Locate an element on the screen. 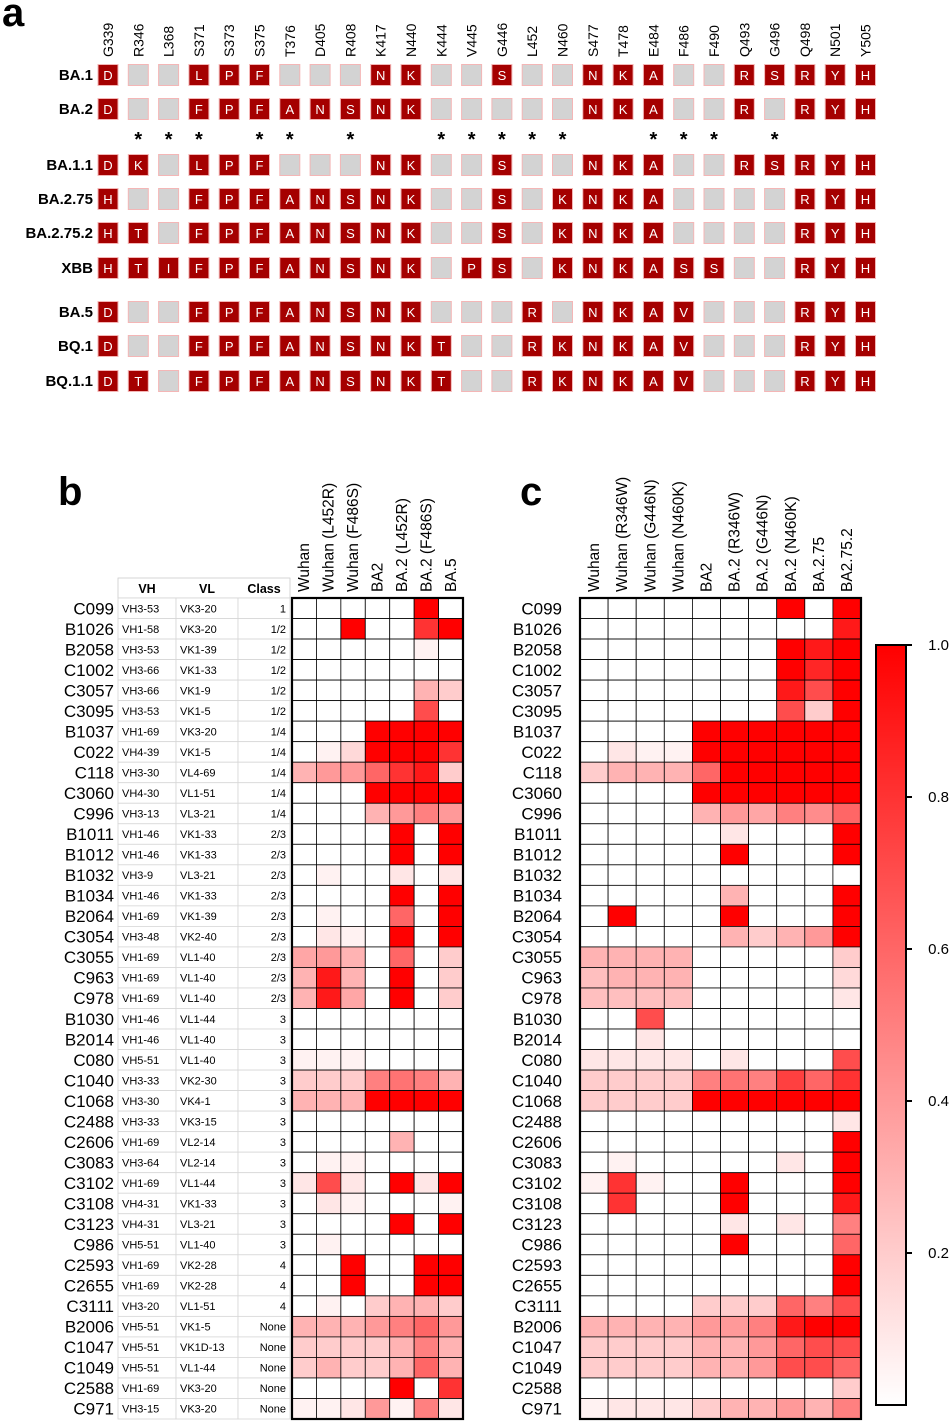  asterisk-E484: * is located at coordinates (654, 140).